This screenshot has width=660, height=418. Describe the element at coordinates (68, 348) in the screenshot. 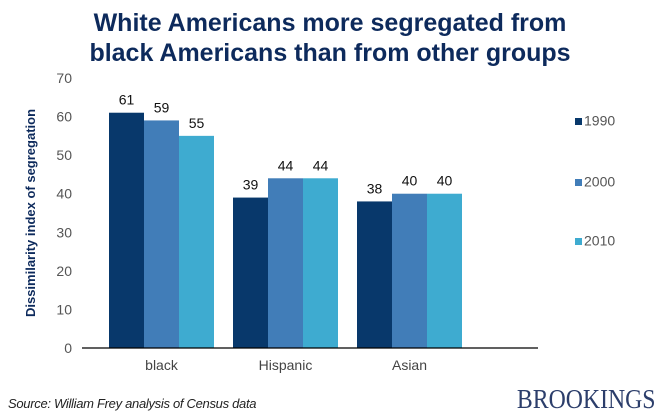

I see `y-tick-label: 0` at that location.